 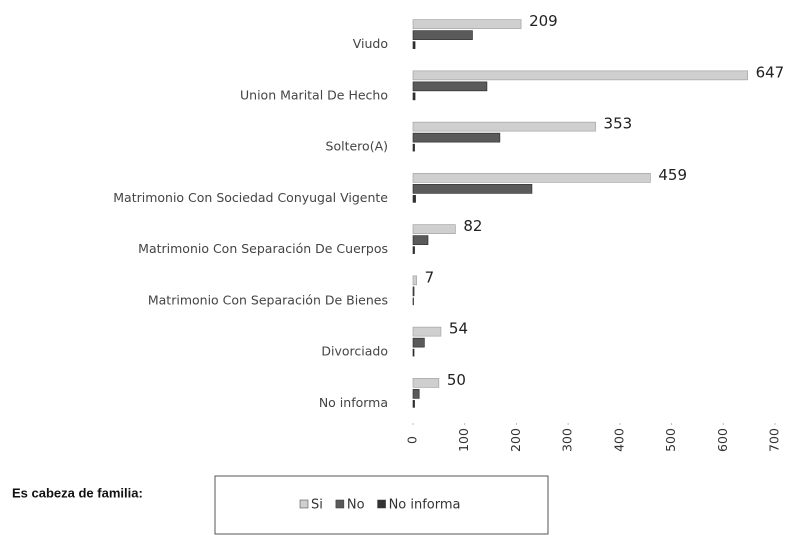 I want to click on x-tick-label: 700, so click(x=774, y=440).